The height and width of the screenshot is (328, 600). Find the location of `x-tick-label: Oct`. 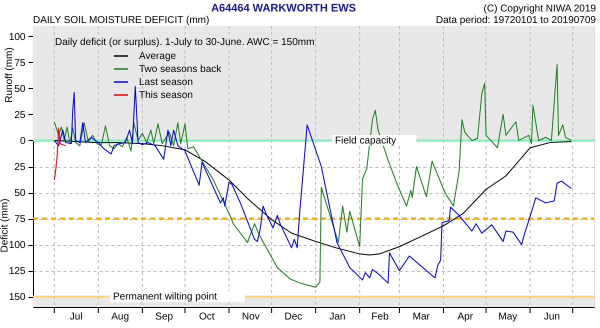

x-tick-label: Oct is located at coordinates (206, 317).